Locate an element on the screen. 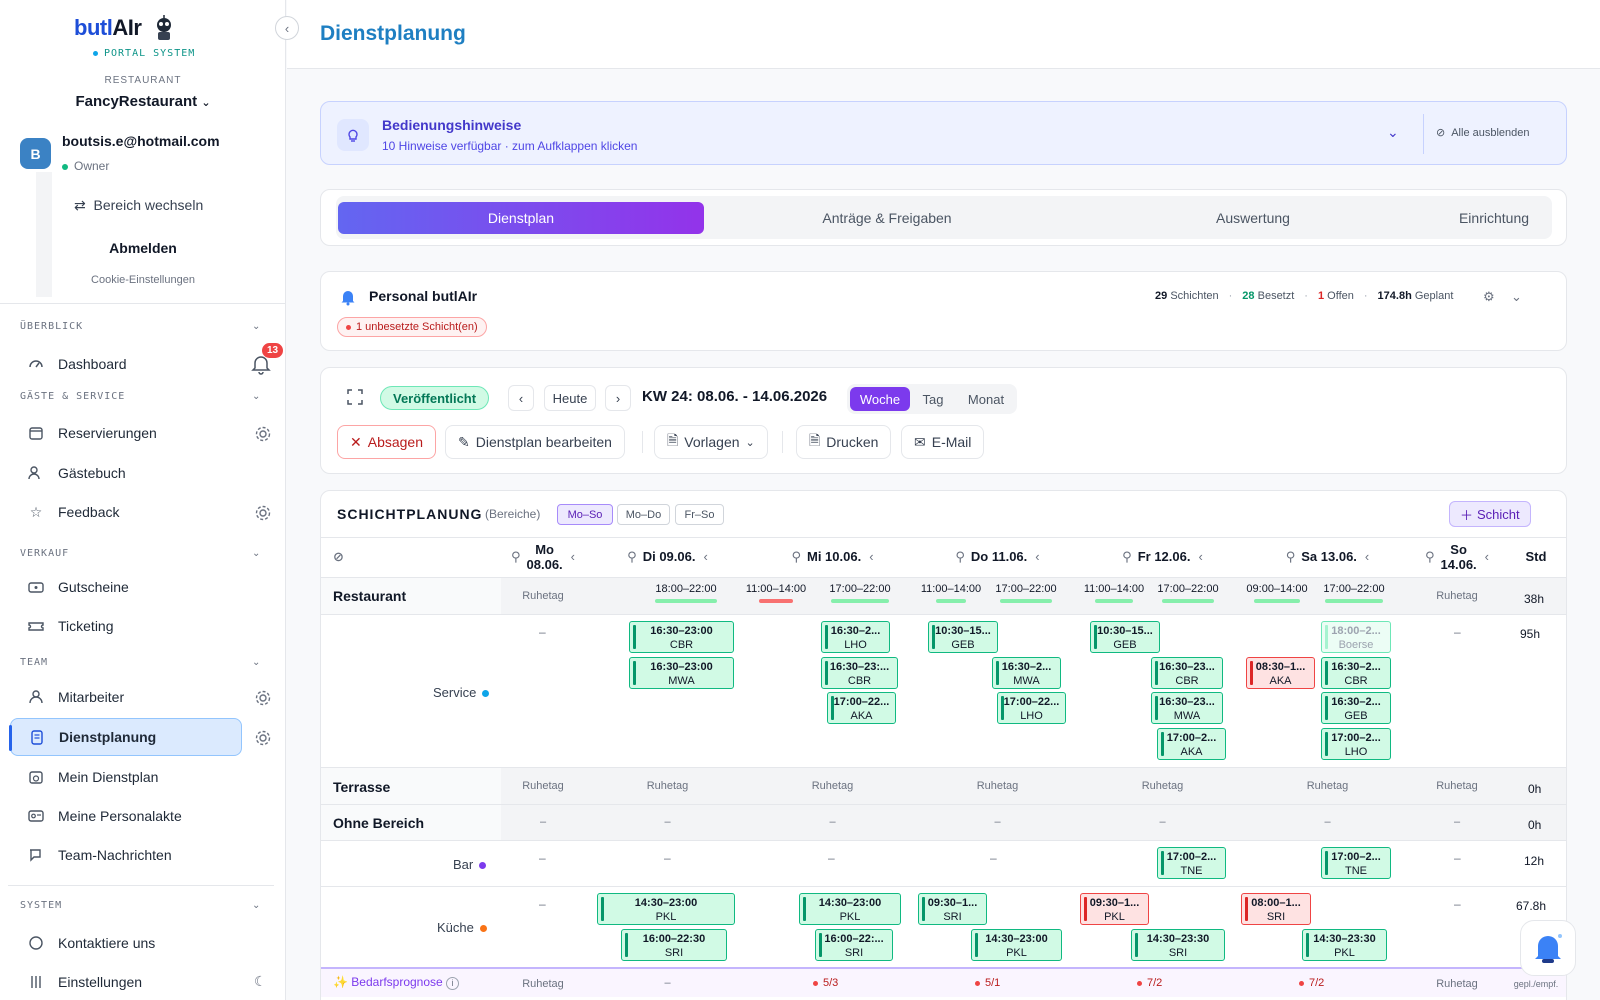 Image resolution: width=1600 pixels, height=1000 pixels. switch-area-button: ⇄ Bereich wechseln is located at coordinates (139, 205).